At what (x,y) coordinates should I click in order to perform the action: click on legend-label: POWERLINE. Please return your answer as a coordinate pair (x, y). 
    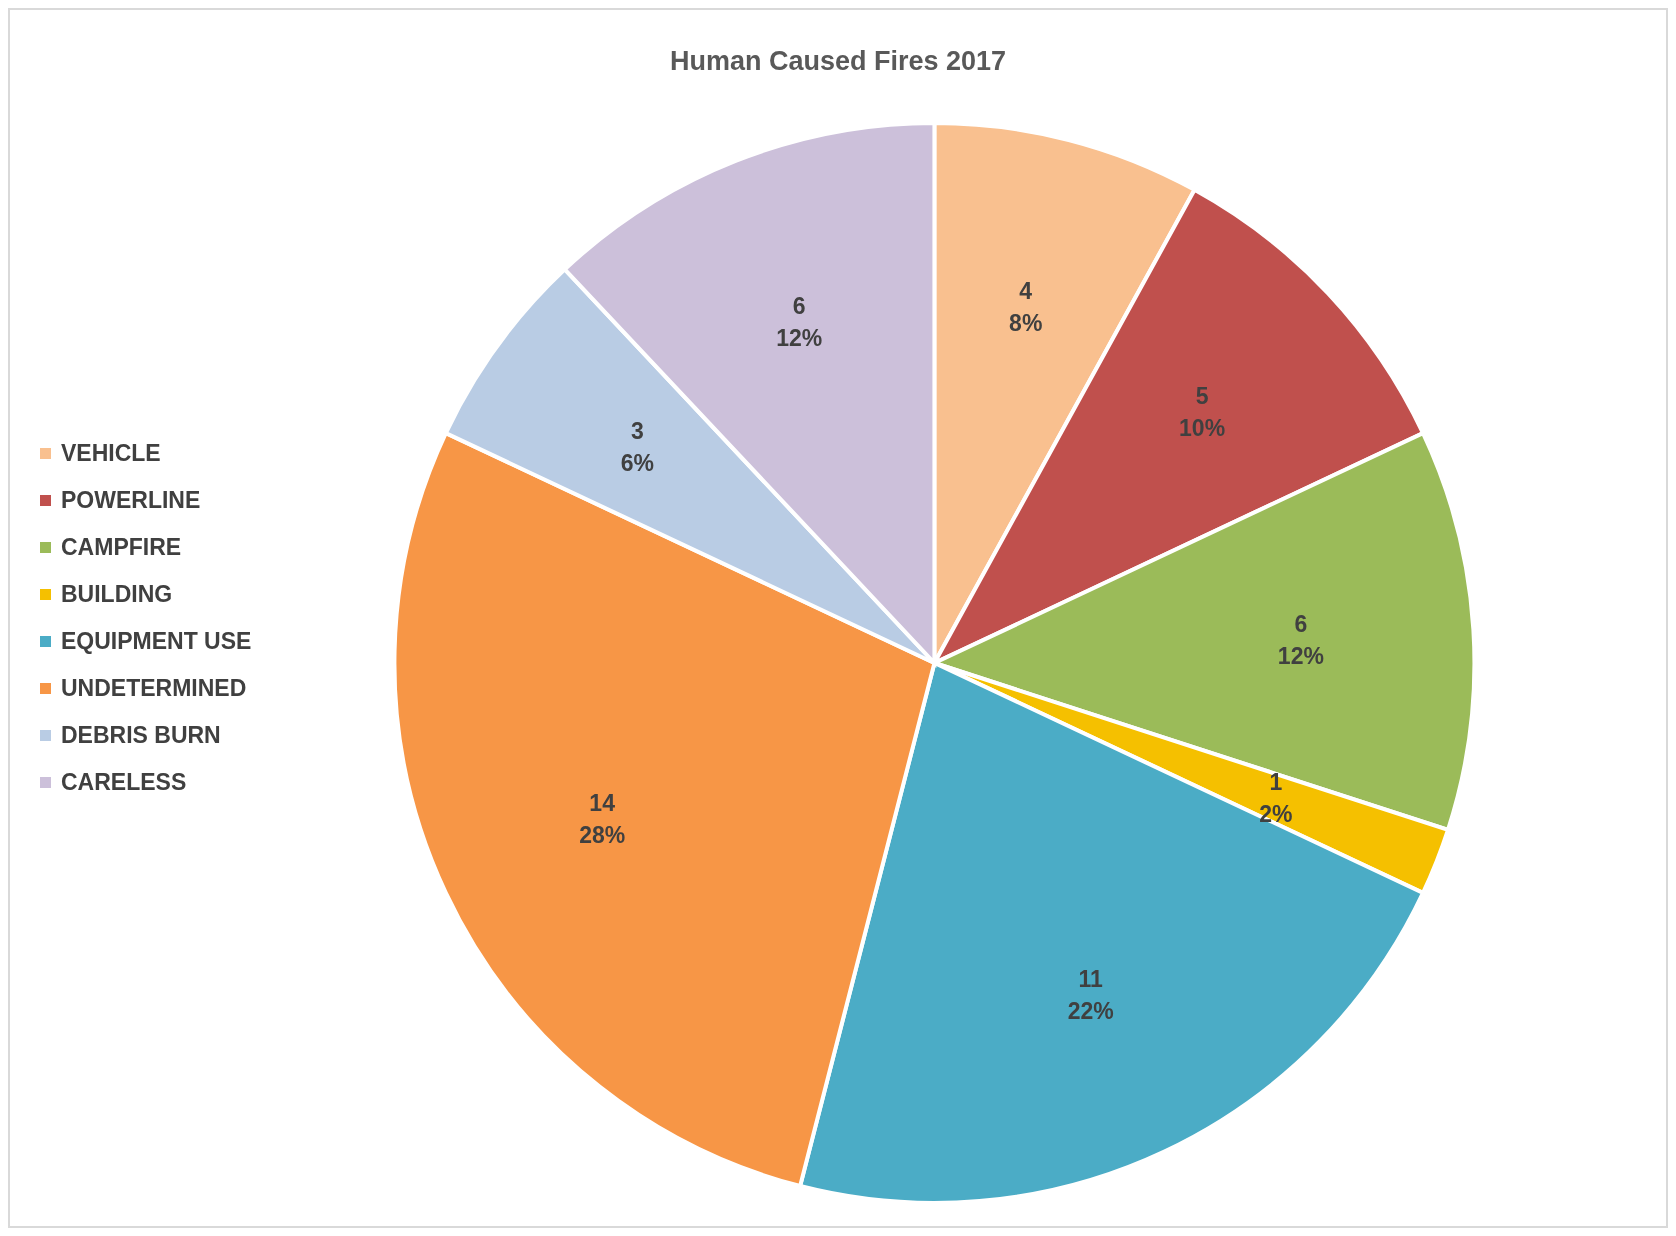
    Looking at the image, I should click on (131, 500).